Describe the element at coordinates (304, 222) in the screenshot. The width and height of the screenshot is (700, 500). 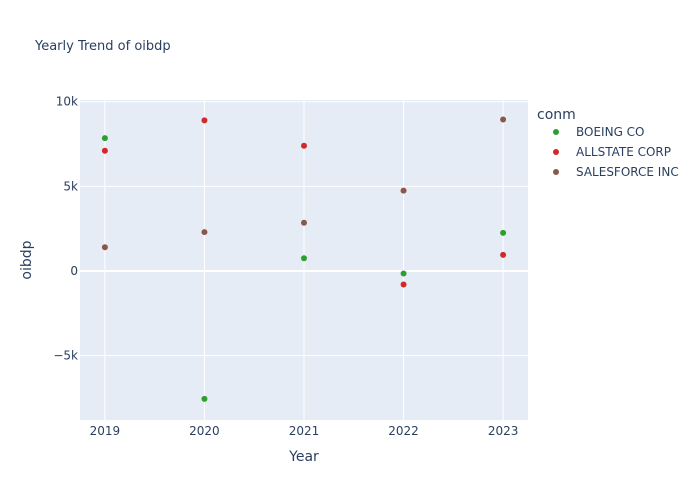
I see `point-salesforce-inc-2021` at that location.